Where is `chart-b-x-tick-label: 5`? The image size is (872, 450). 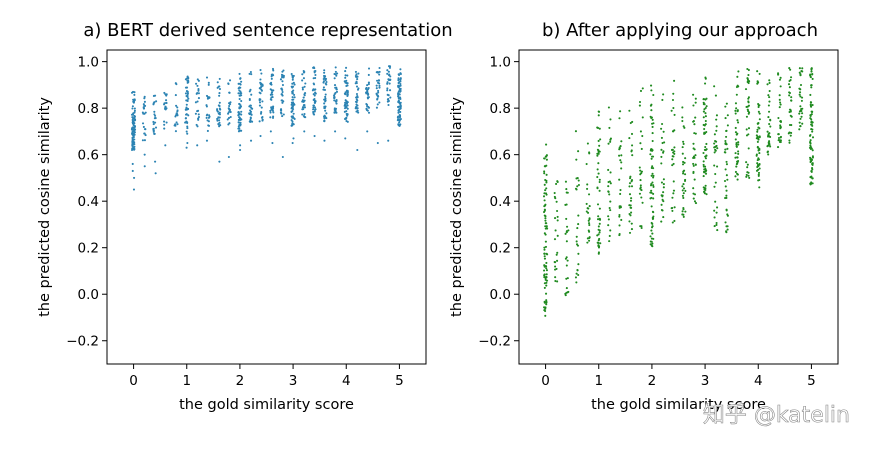 chart-b-x-tick-label: 5 is located at coordinates (811, 381).